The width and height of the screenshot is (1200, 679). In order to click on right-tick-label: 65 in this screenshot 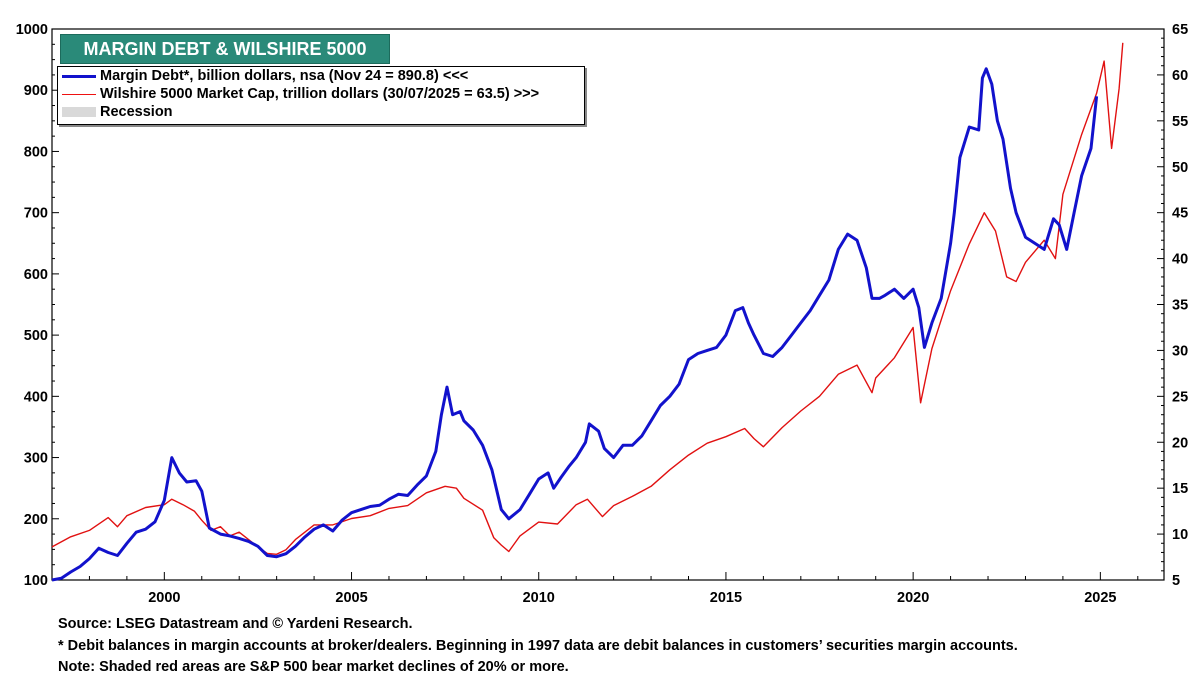, I will do `click(1180, 30)`.